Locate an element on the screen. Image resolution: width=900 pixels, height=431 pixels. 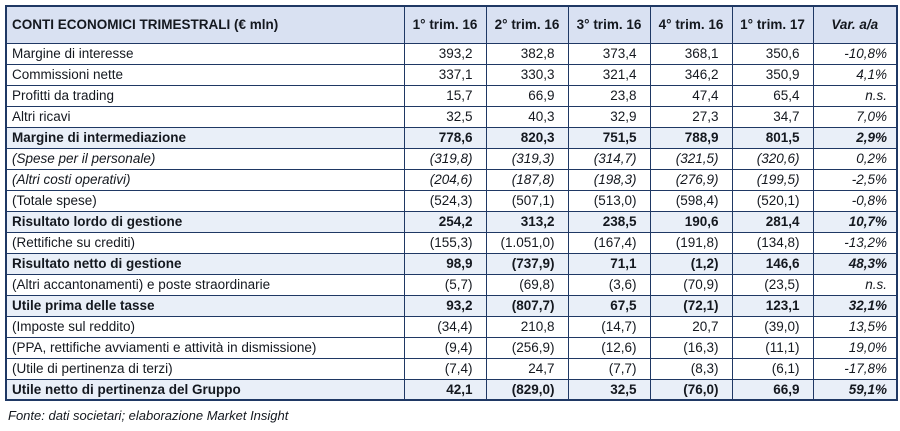
cell-value: 27,3 is located at coordinates (691, 116).